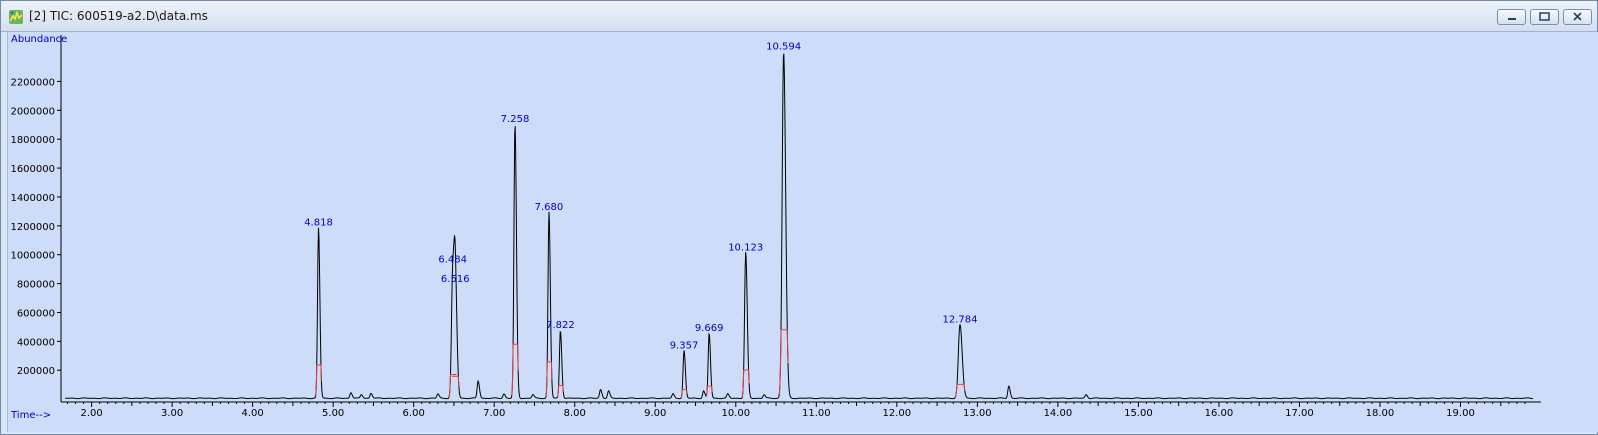  Describe the element at coordinates (745, 247) in the screenshot. I see `peak-label: 10.123` at that location.